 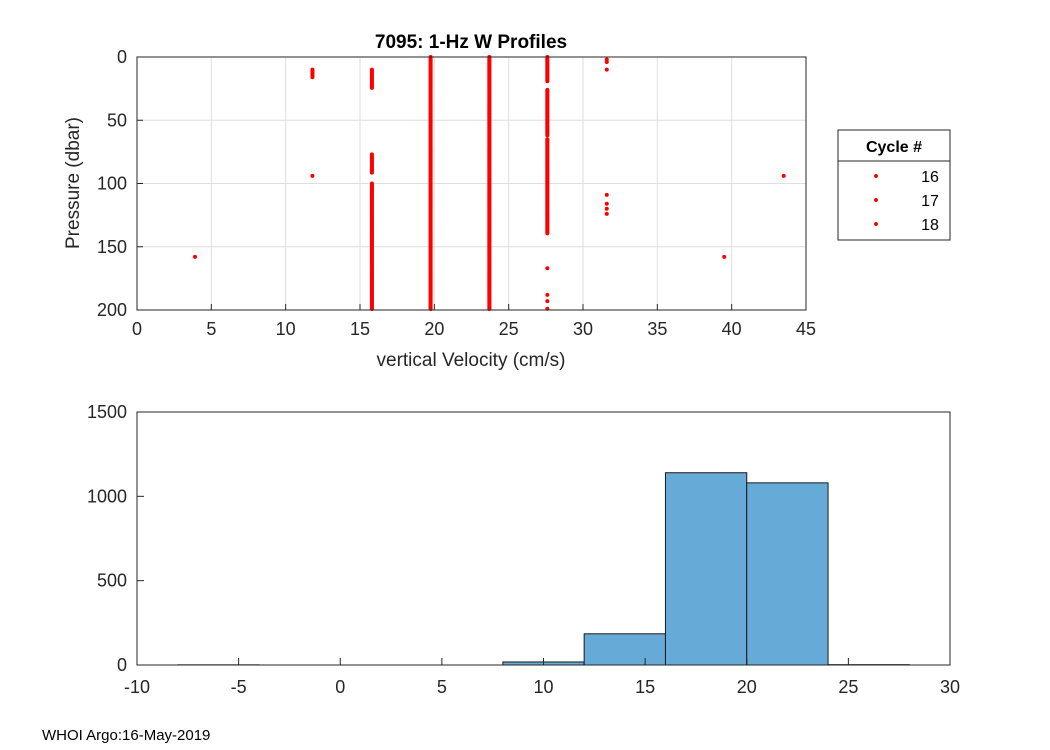 I want to click on scatter-y-tick-label: 200, so click(x=112, y=310).